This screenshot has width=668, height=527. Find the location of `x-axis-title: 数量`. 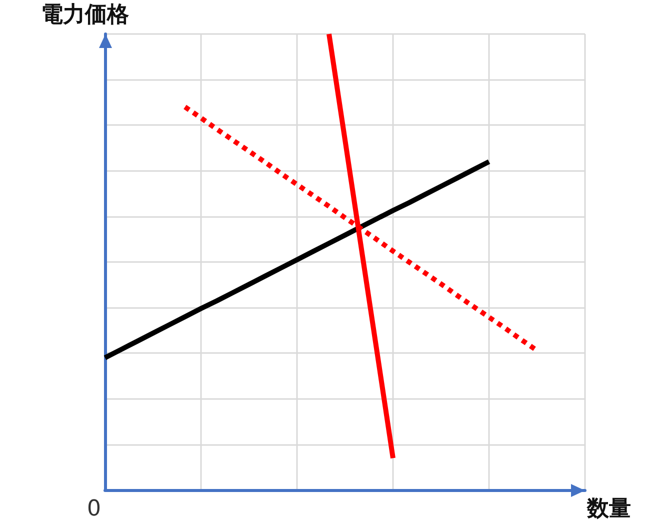

x-axis-title: 数量 is located at coordinates (608, 509).